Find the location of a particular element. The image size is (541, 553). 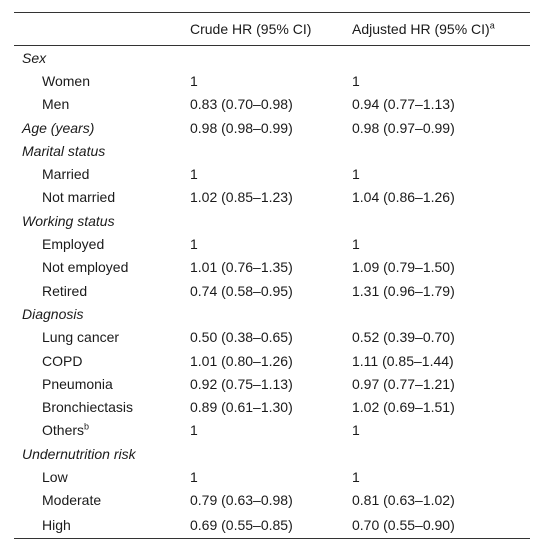

table-header: Crude HR (95% CI) Adjusted HR (95% CI)a is located at coordinates (272, 29).